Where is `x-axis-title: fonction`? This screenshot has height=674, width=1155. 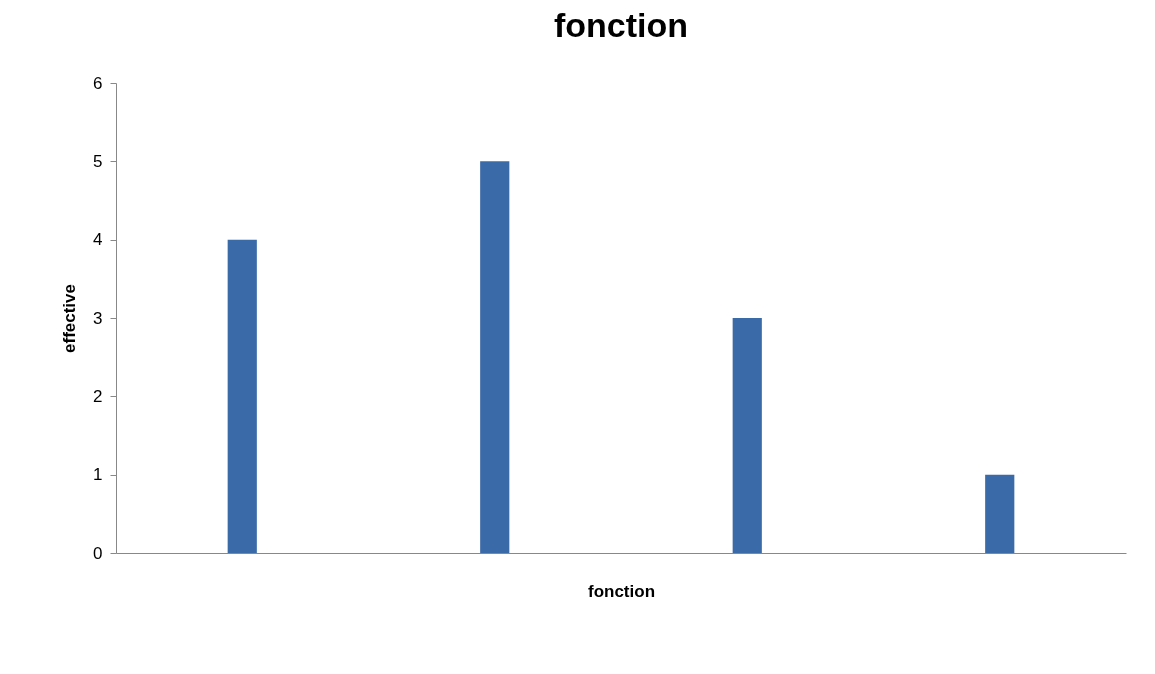
x-axis-title: fonction is located at coordinates (621, 591).